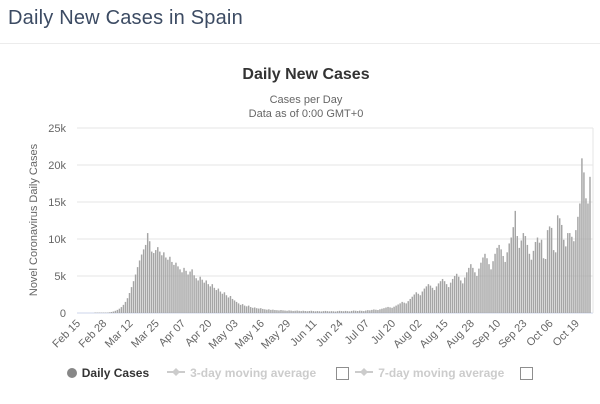 Image resolution: width=600 pixels, height=404 pixels. I want to click on page-header: Daily New Cases in Spain, so click(300, 22).